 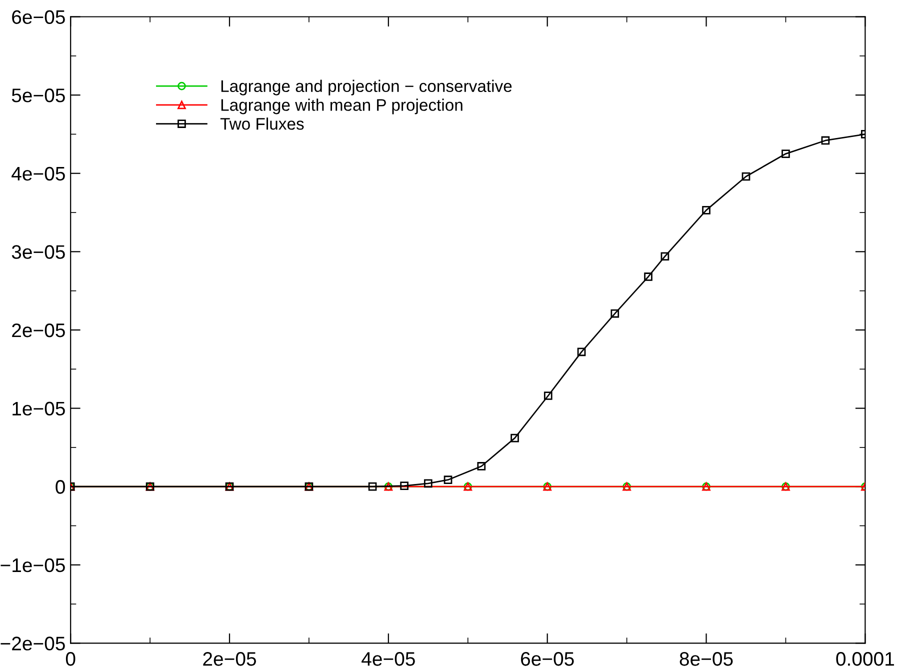 I want to click on x-tick-label: 4e−05, so click(x=388, y=659).